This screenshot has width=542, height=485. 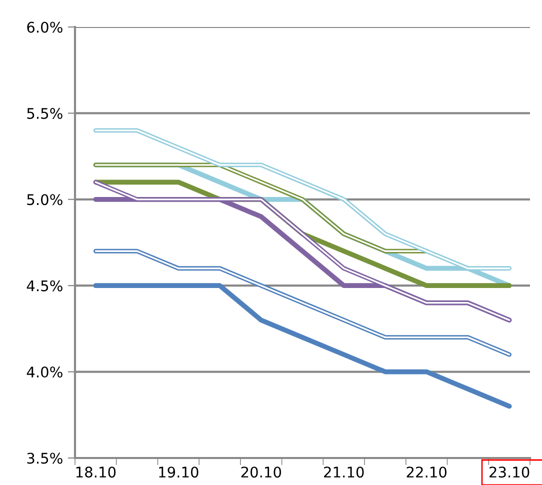 What do you see at coordinates (44, 372) in the screenshot?
I see `y-tick-label: 4.0%` at bounding box center [44, 372].